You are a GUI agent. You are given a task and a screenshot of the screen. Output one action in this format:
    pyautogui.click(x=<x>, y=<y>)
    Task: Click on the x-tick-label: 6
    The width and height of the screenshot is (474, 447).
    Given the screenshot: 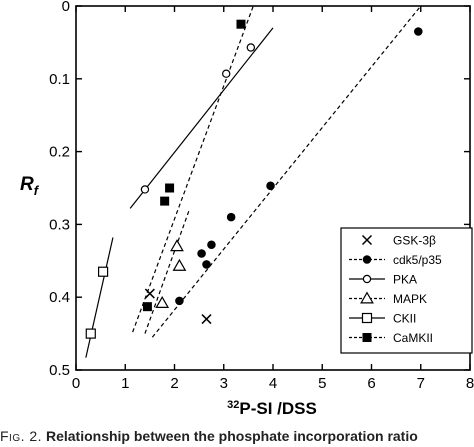 What is the action you would take?
    pyautogui.click(x=371, y=383)
    